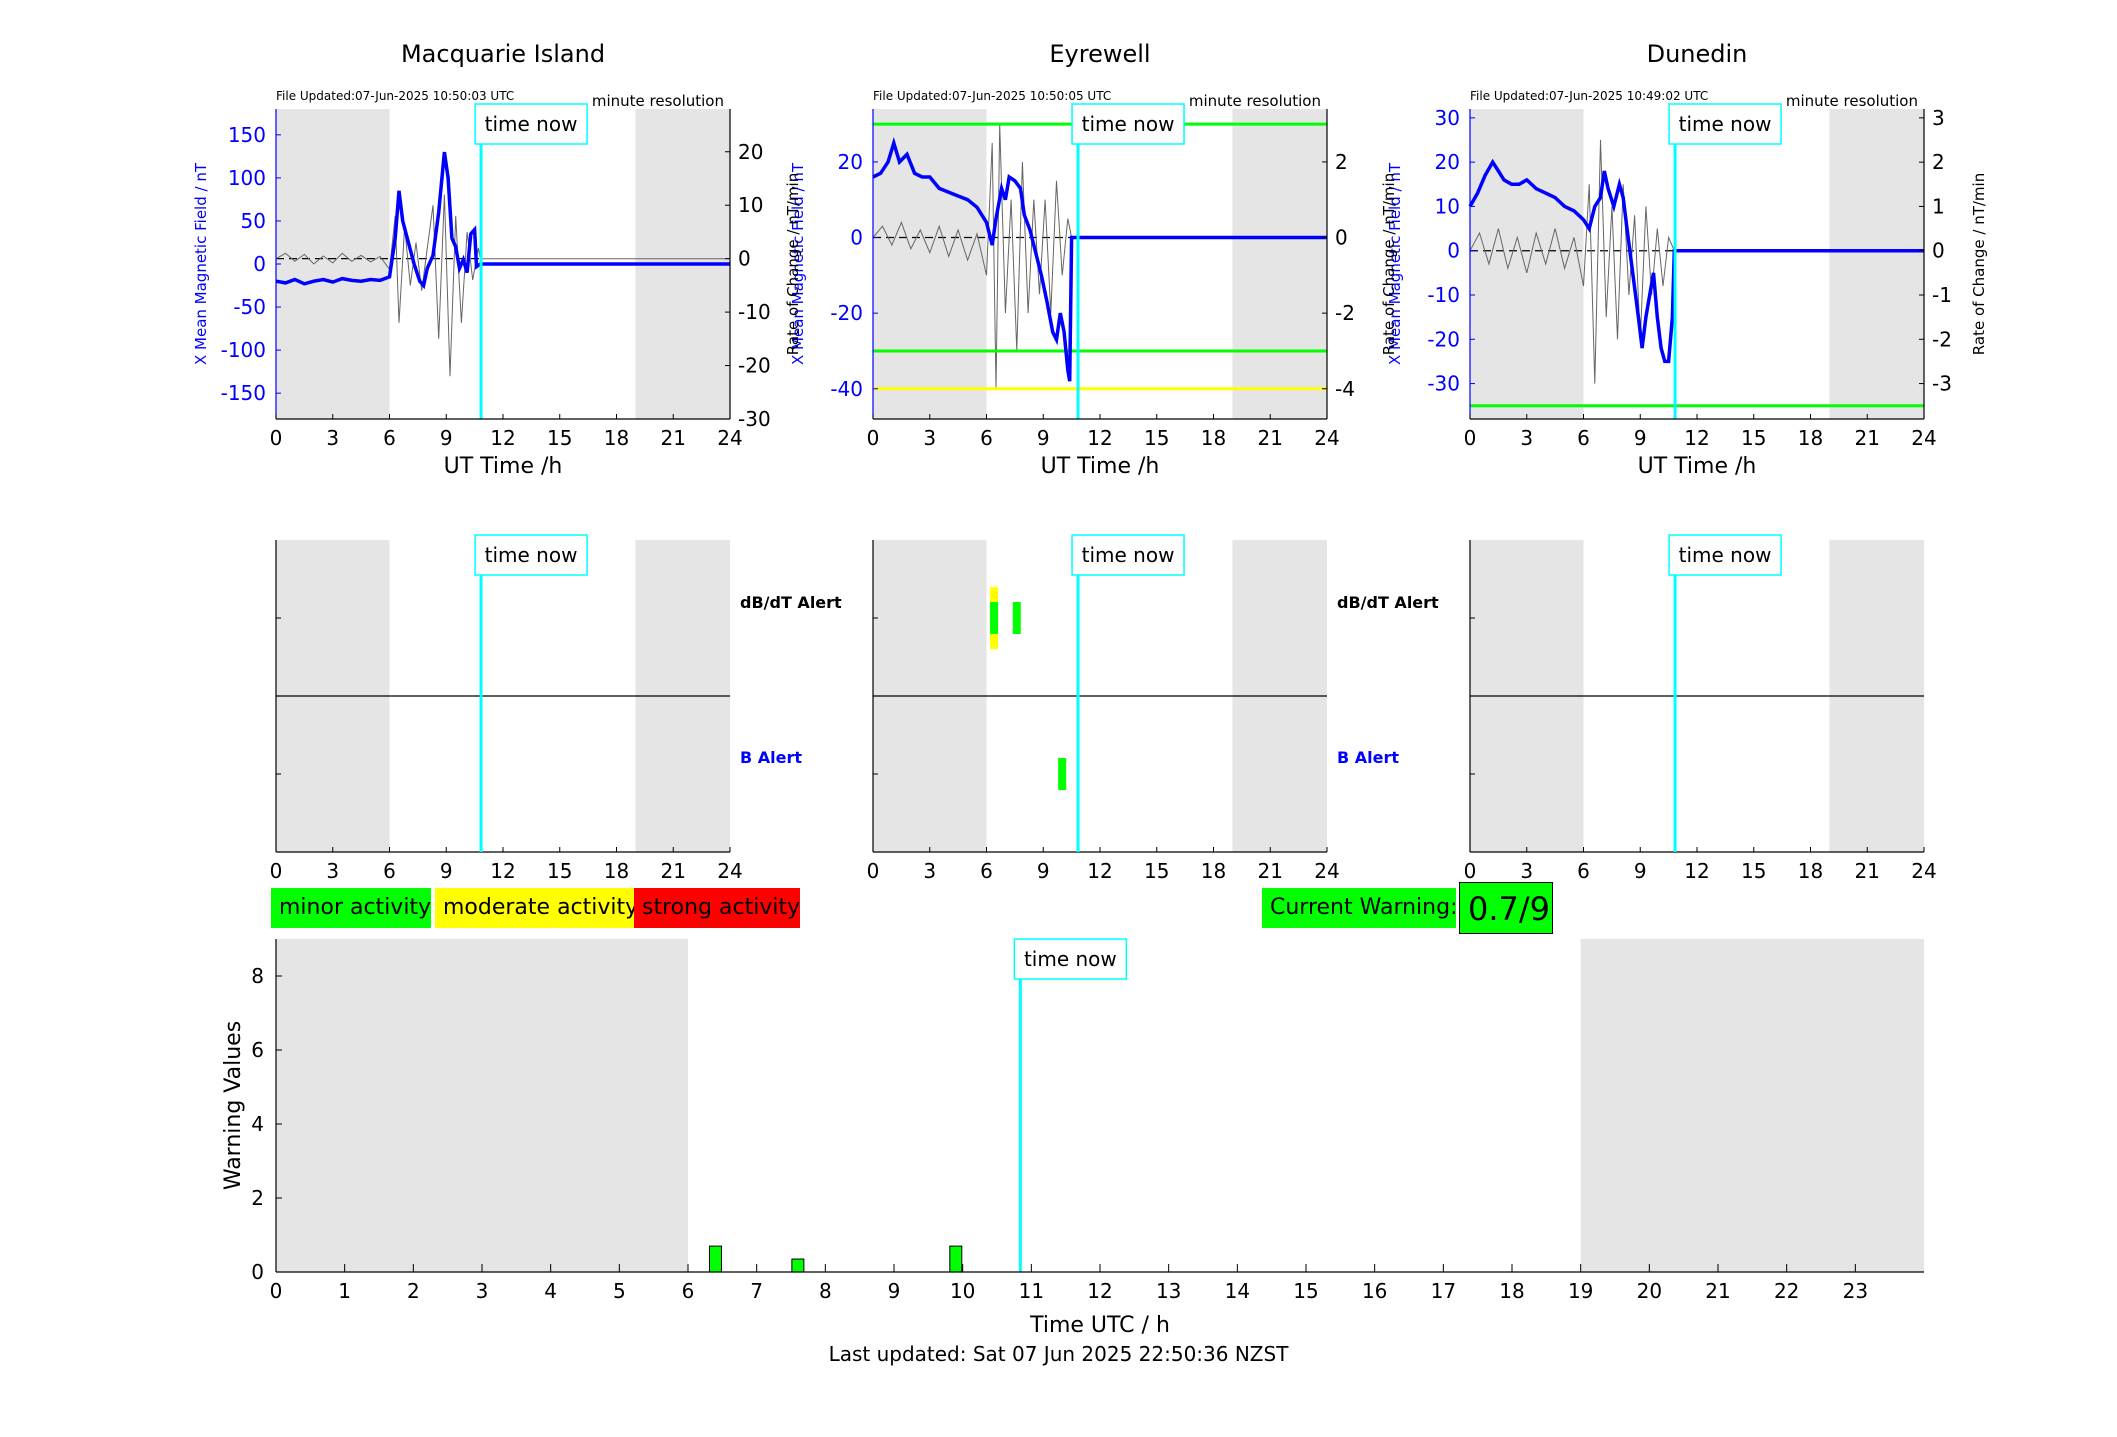 Image resolution: width=2117 pixels, height=1437 pixels. What do you see at coordinates (503, 54) in the screenshot?
I see `station-title: Macquarie Island` at bounding box center [503, 54].